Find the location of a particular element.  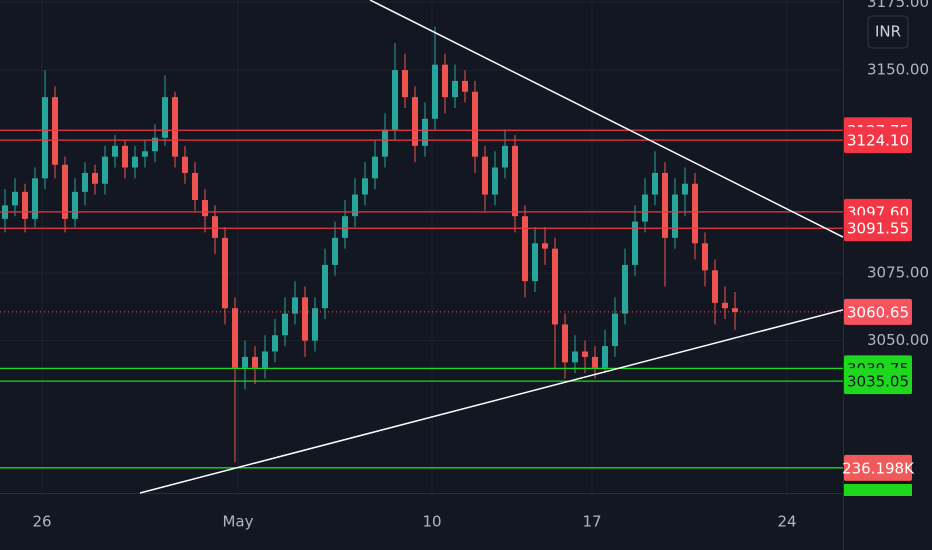

level-label: 3091.55 is located at coordinates (878, 229).